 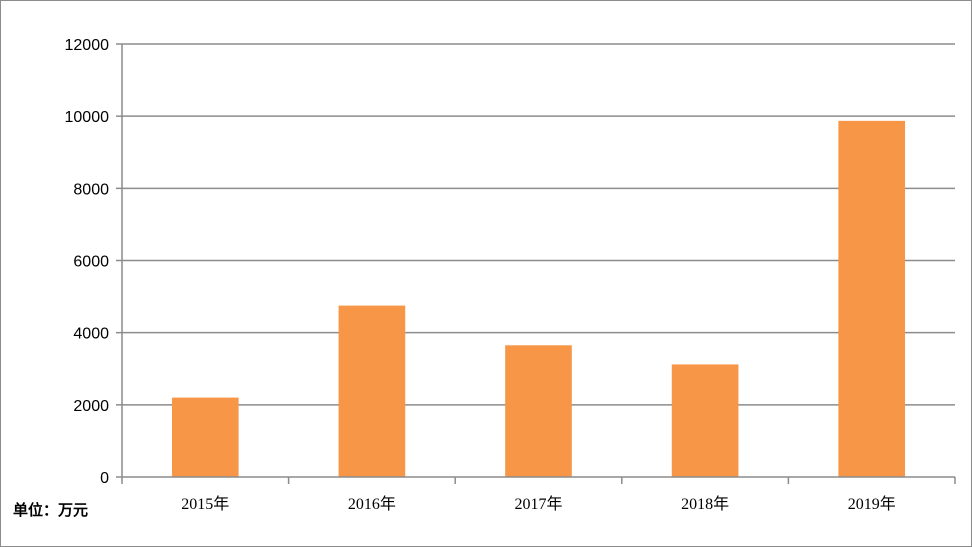 I want to click on y-tick-label: 4000, so click(x=91, y=334).